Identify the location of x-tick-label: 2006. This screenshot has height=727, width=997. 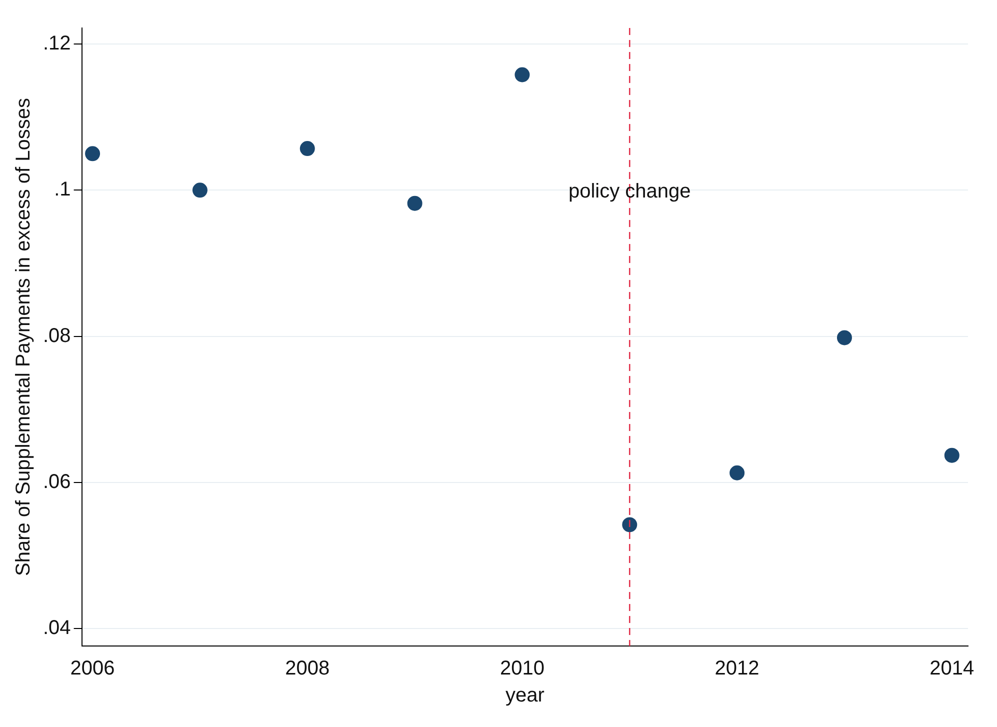
(92, 669).